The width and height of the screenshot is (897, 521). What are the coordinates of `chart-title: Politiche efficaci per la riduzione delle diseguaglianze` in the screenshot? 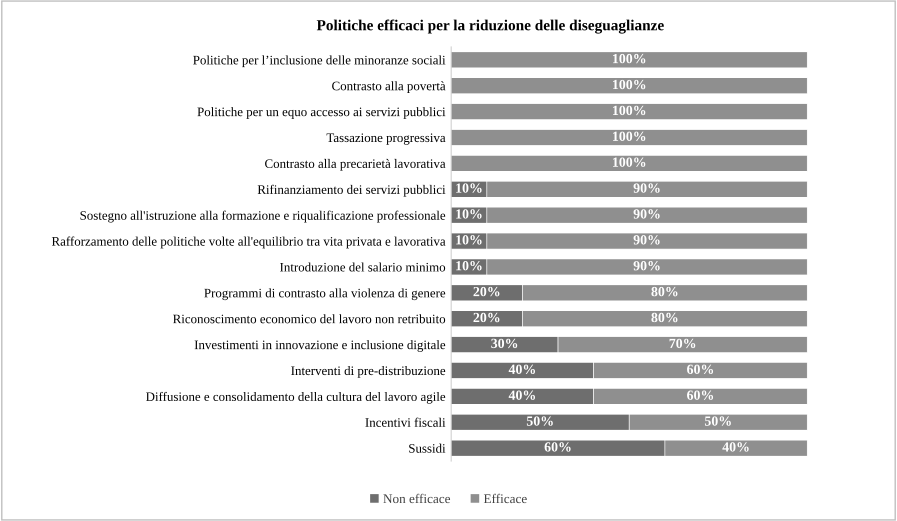 It's located at (490, 26).